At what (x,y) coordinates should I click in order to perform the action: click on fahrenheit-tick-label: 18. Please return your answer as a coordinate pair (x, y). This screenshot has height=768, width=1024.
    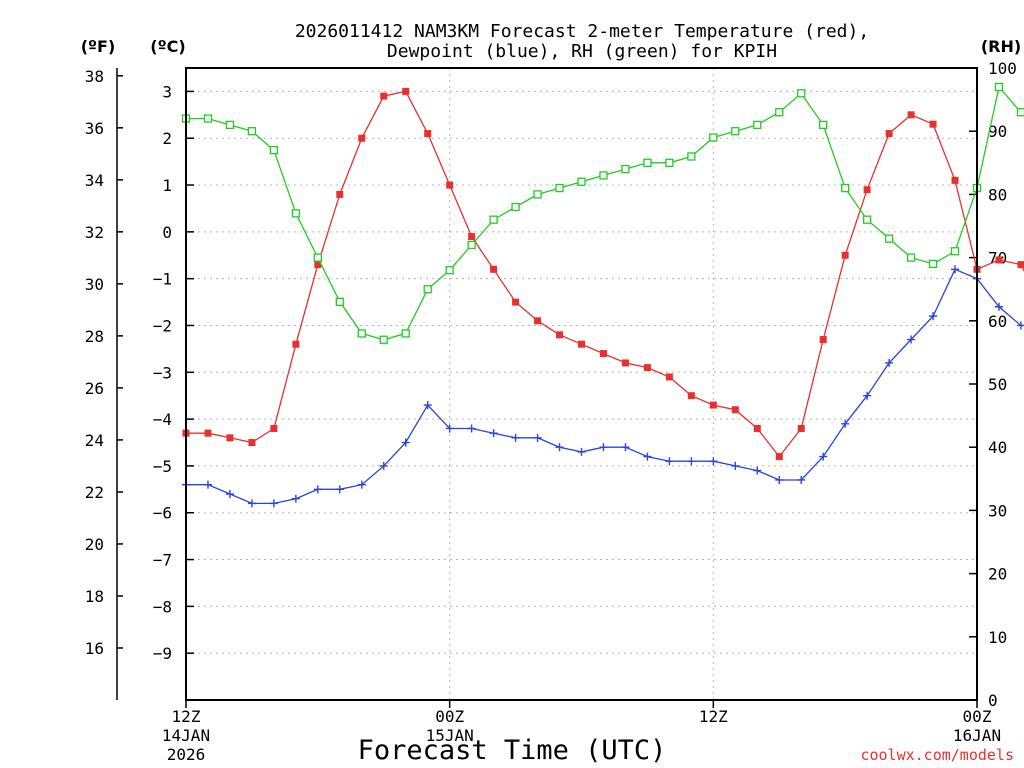
    Looking at the image, I should click on (94, 596).